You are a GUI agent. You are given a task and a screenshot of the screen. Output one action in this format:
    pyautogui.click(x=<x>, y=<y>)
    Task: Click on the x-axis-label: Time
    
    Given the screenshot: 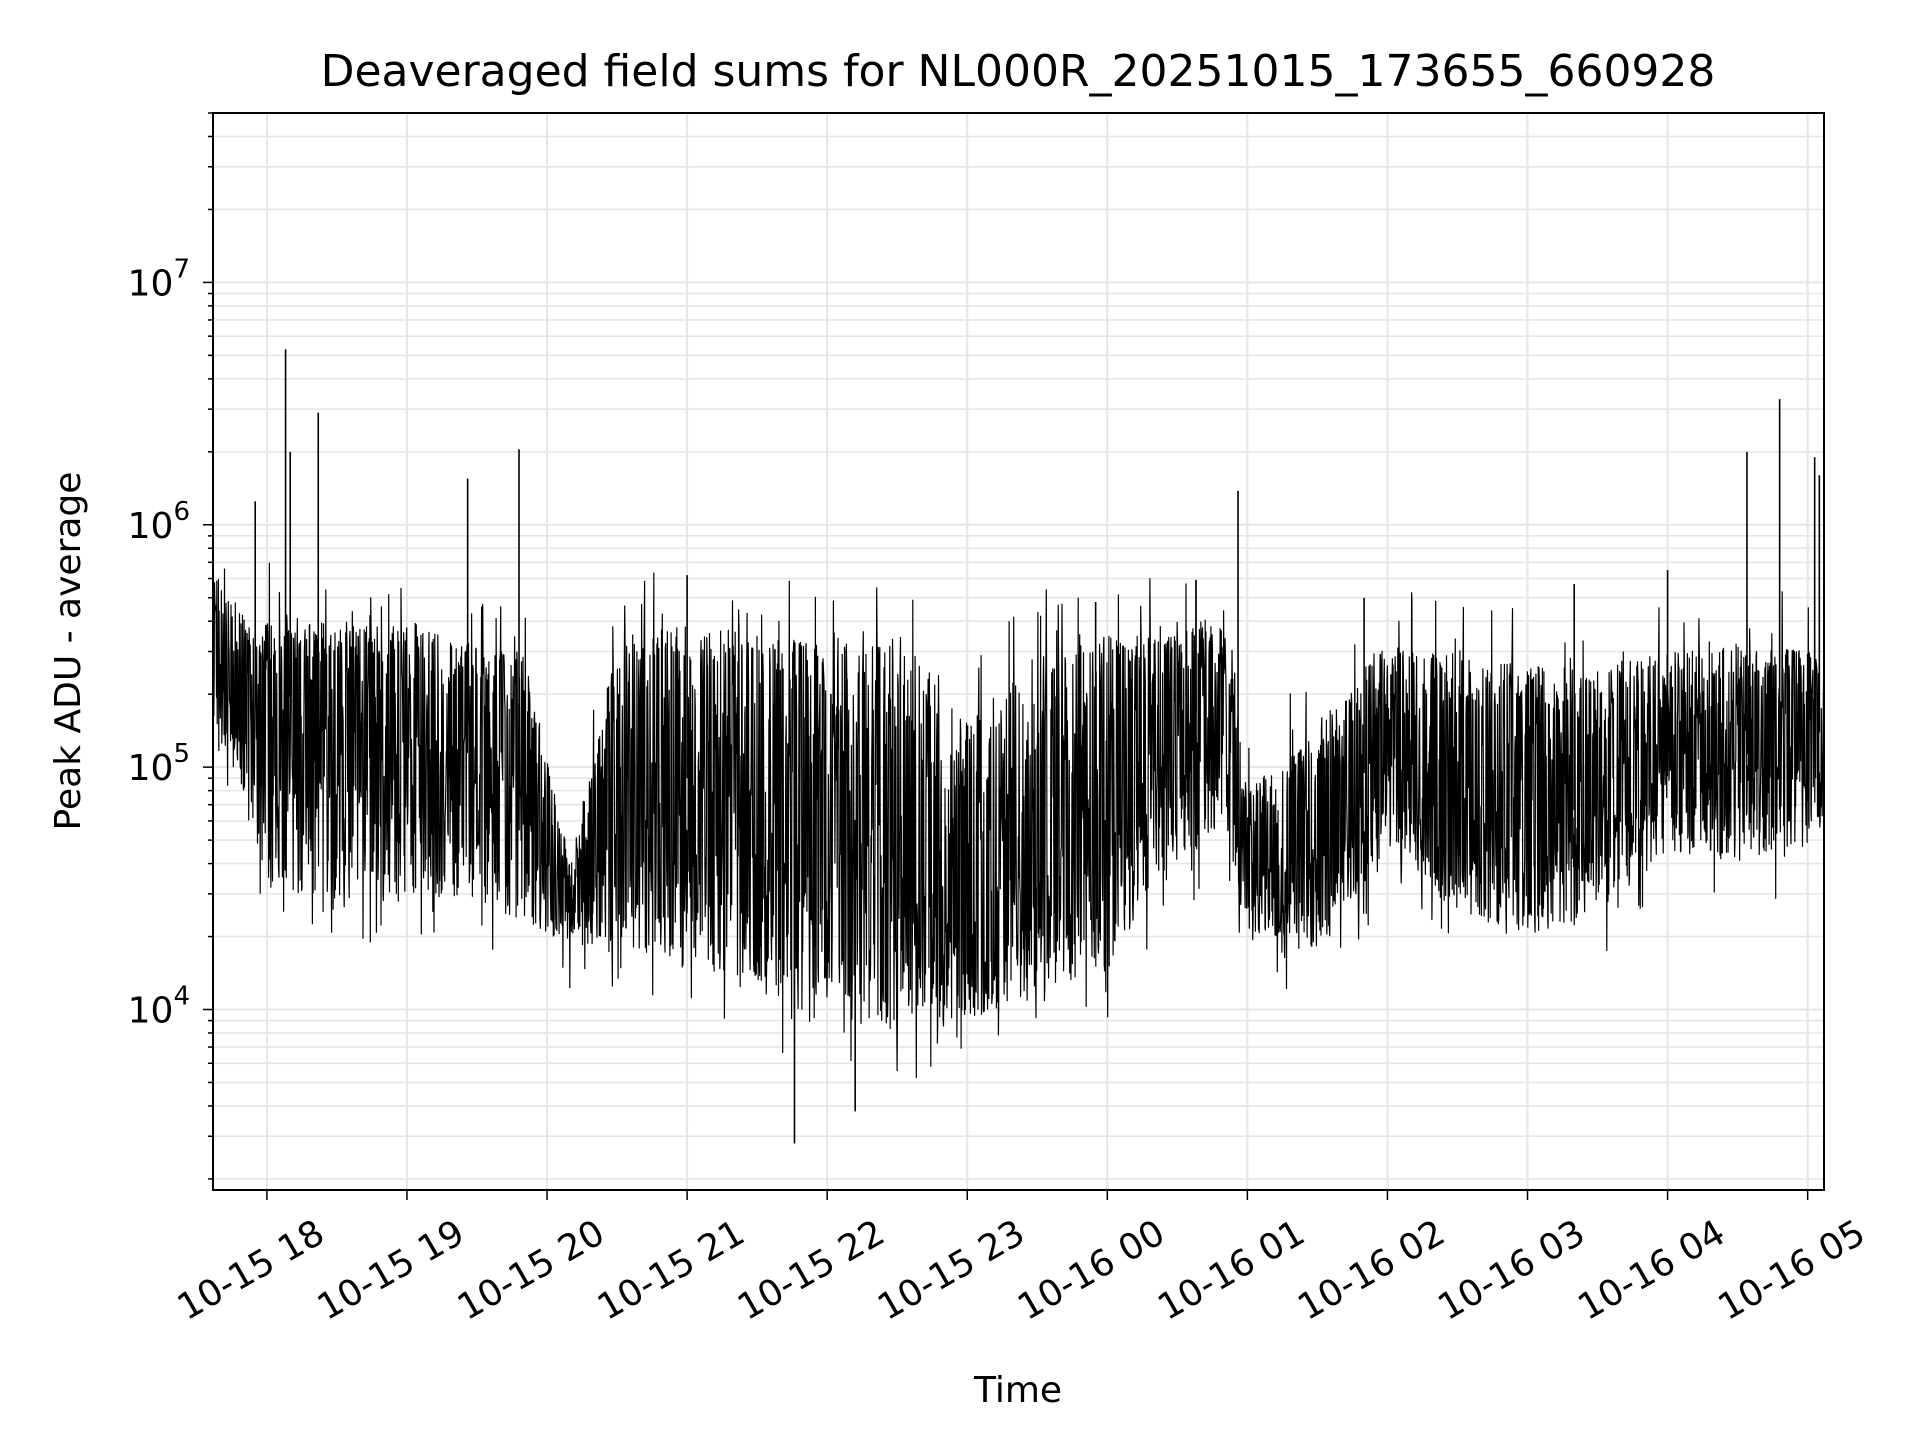 What is the action you would take?
    pyautogui.click(x=1017, y=1390)
    